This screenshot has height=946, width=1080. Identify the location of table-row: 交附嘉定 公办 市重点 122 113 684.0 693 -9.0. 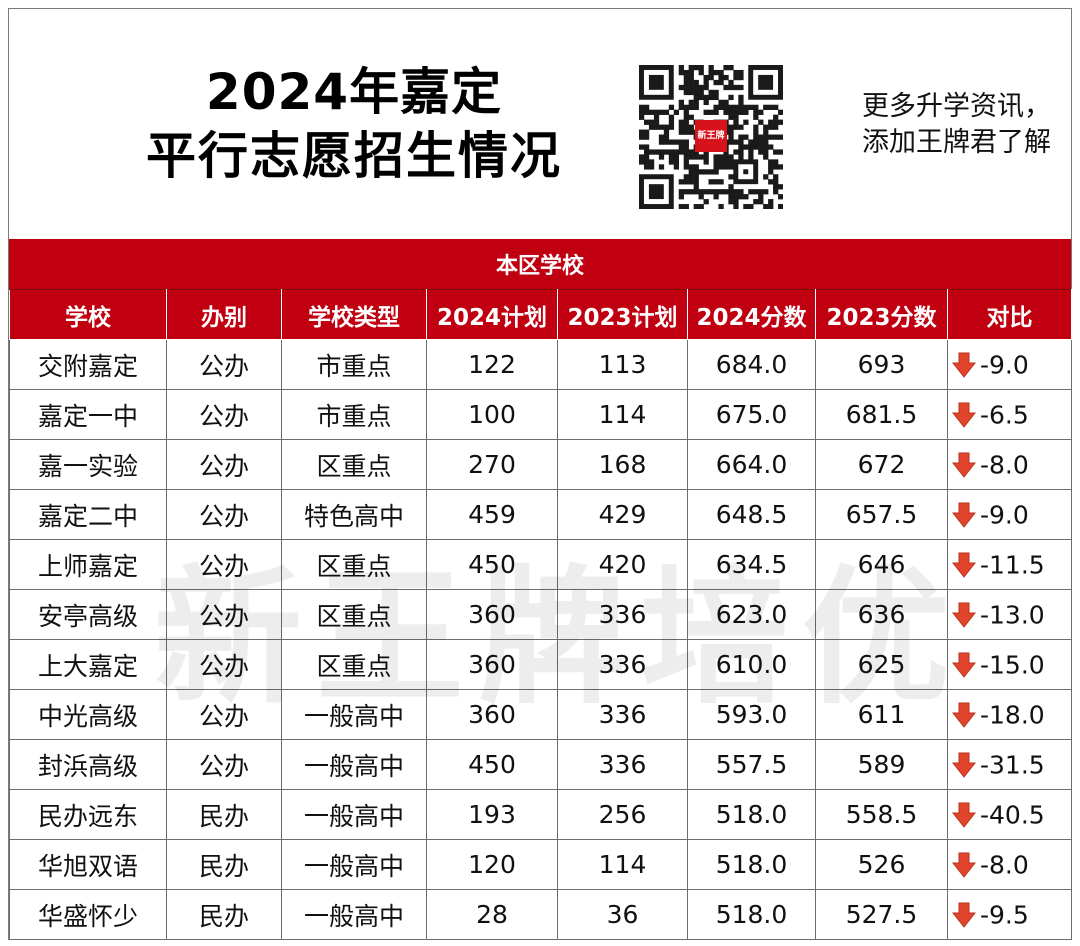
(540, 364).